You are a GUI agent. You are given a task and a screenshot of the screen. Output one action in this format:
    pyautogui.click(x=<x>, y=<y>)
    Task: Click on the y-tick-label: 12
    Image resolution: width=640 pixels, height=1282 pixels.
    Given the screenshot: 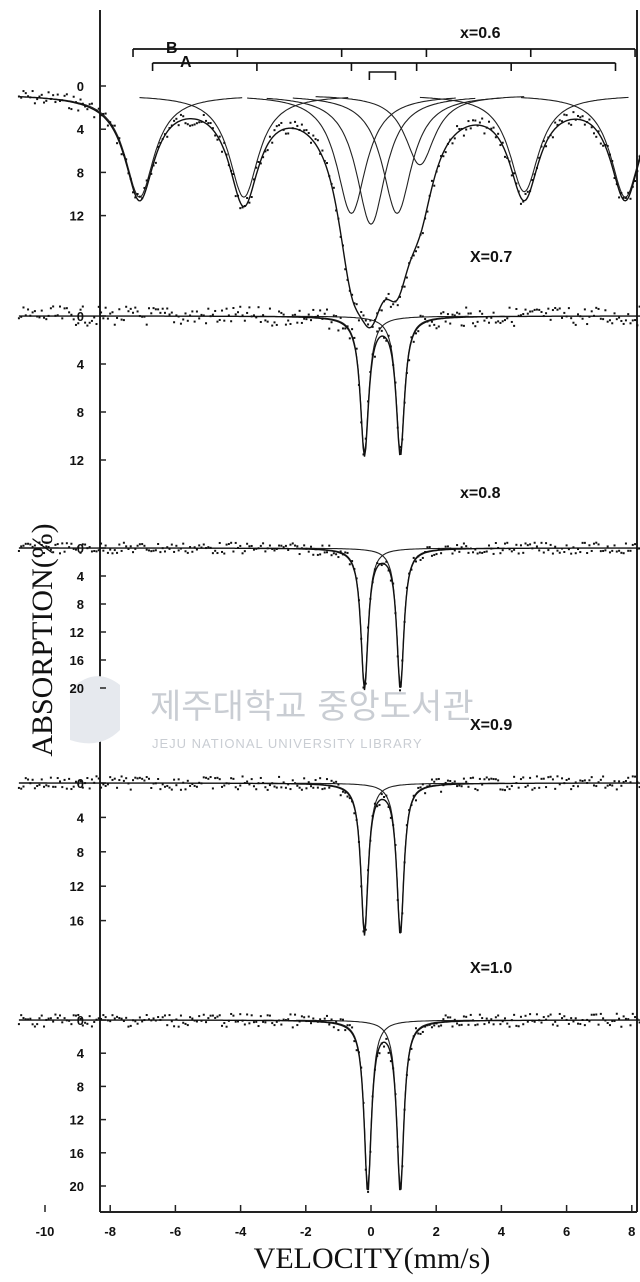 What is the action you would take?
    pyautogui.click(x=77, y=1120)
    